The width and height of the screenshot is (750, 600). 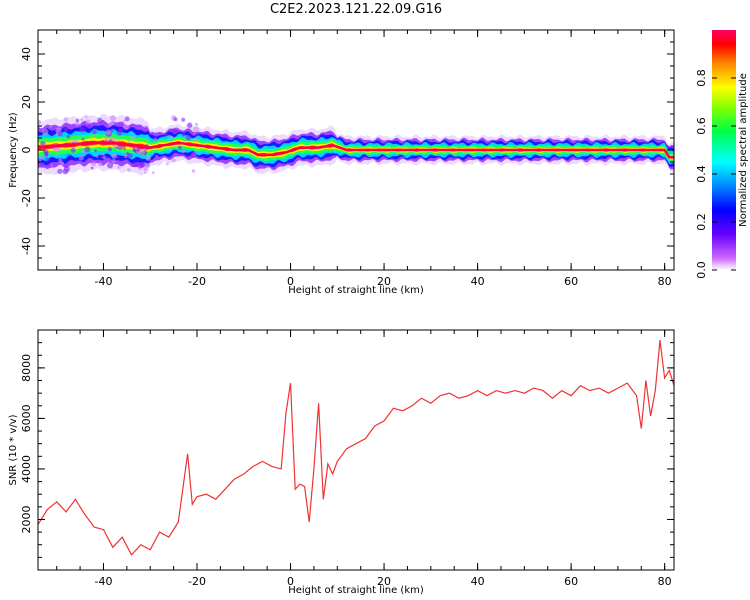 What do you see at coordinates (571, 581) in the screenshot?
I see `snr-x-tick-label: 60` at bounding box center [571, 581].